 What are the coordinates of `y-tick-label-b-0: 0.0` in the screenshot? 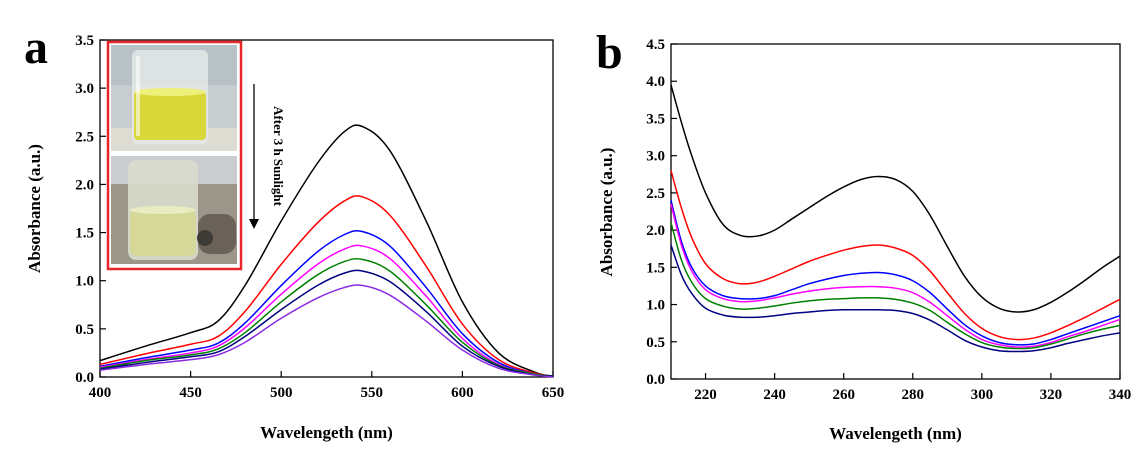 It's located at (655, 380).